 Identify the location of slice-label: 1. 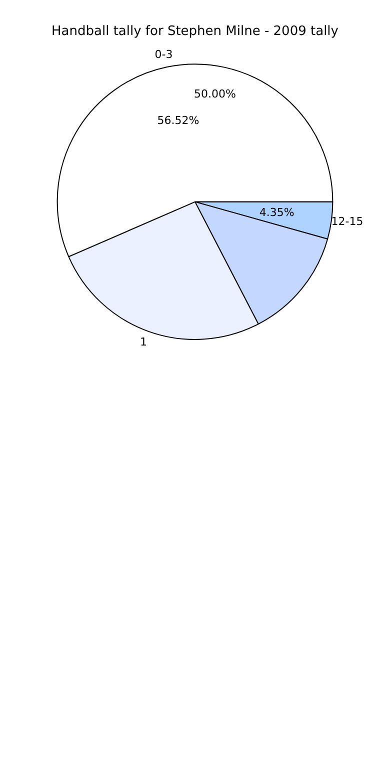
(144, 342).